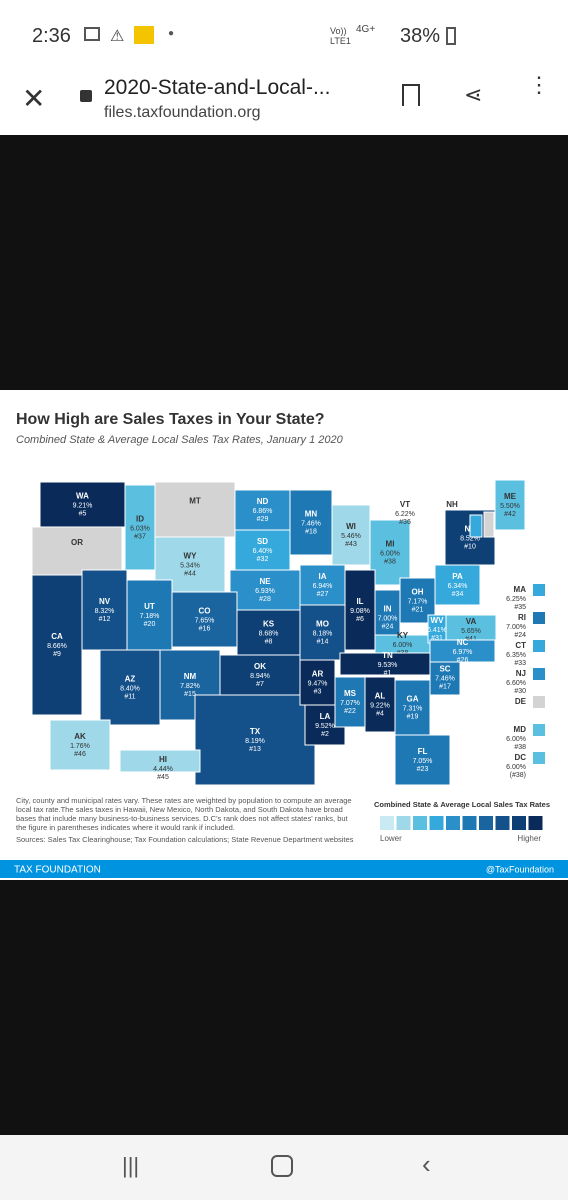  What do you see at coordinates (516, 627) in the screenshot?
I see `state-rate: 7.00%` at bounding box center [516, 627].